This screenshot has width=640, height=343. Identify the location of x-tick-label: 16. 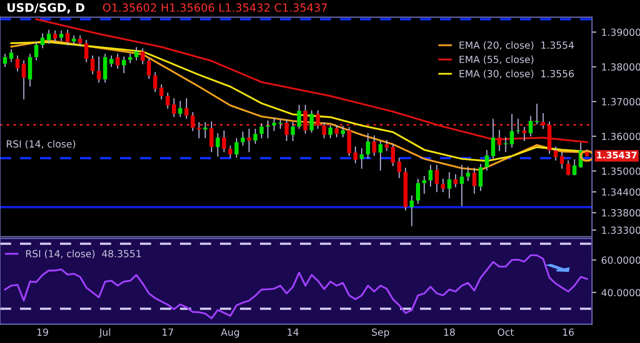
(568, 332).